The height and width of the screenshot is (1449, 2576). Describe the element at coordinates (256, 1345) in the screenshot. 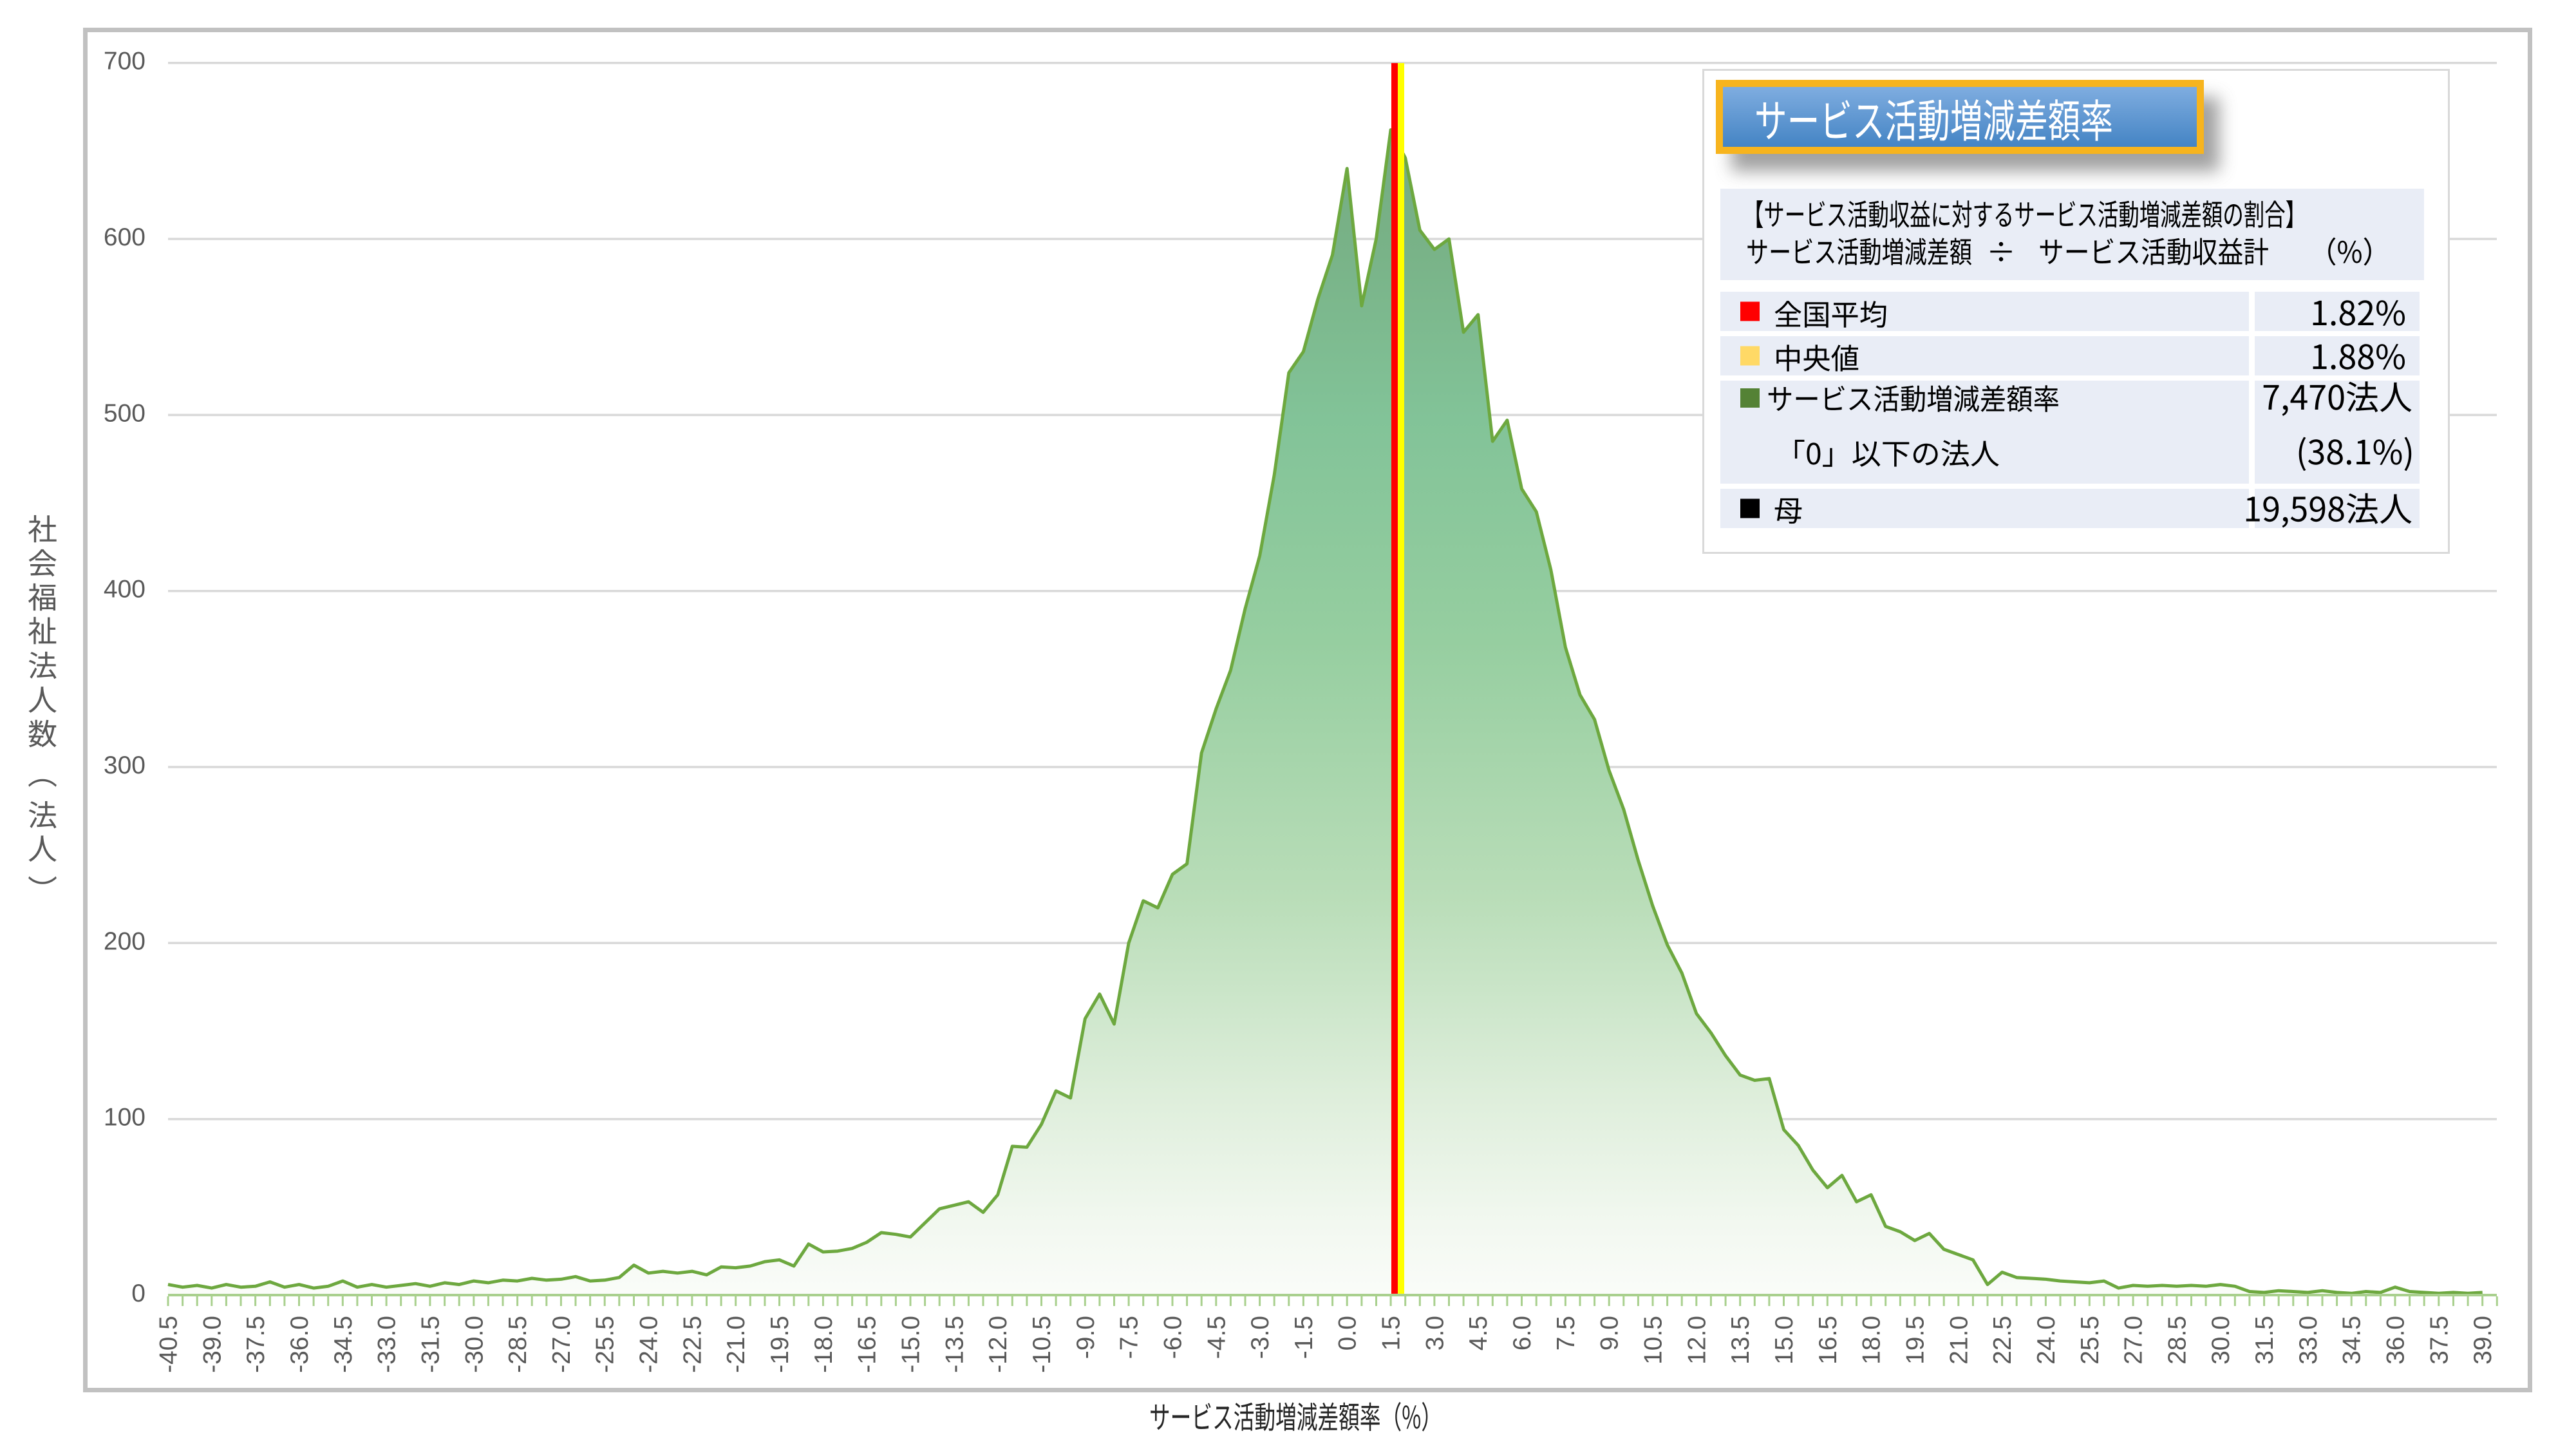

I see `svg-text: -37.5` at that location.